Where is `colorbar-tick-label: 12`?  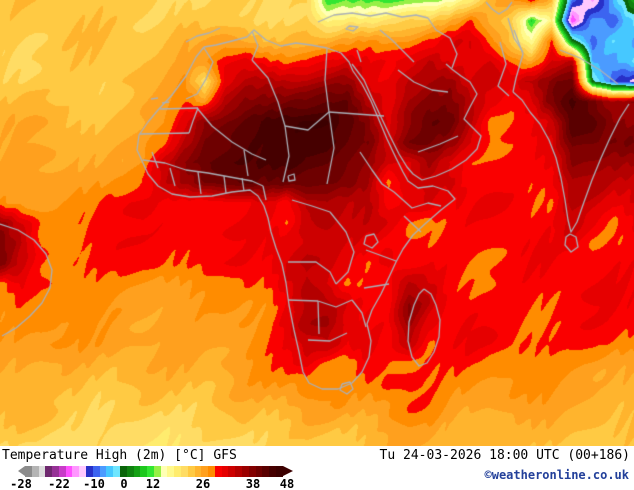
colorbar-tick-label: 12 is located at coordinates (153, 483).